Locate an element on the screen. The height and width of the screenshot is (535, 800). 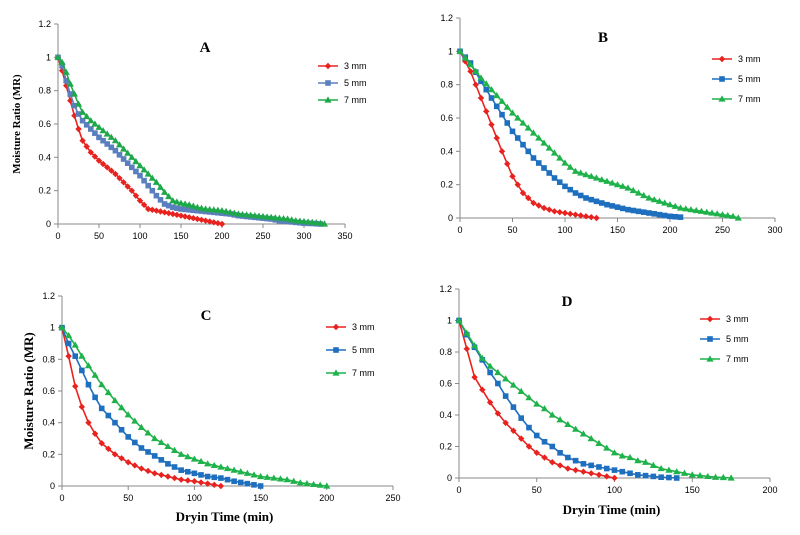
series-7-mm is located at coordinates (194, 406).